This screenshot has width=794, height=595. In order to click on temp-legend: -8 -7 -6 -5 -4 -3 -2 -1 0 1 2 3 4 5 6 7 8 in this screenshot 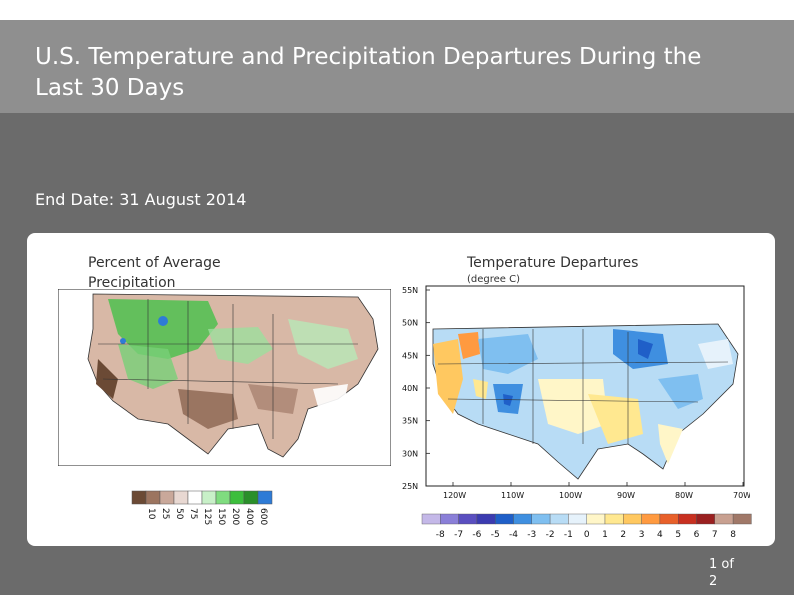, I will do `click(586, 526)`.